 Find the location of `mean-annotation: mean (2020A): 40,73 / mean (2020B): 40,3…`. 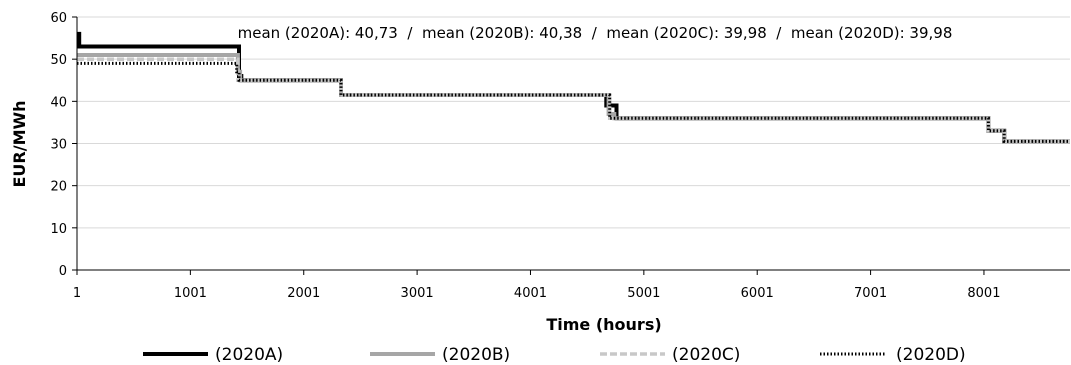

mean-annotation: mean (2020A): 40,73 / mean (2020B): 40,3… is located at coordinates (595, 33).